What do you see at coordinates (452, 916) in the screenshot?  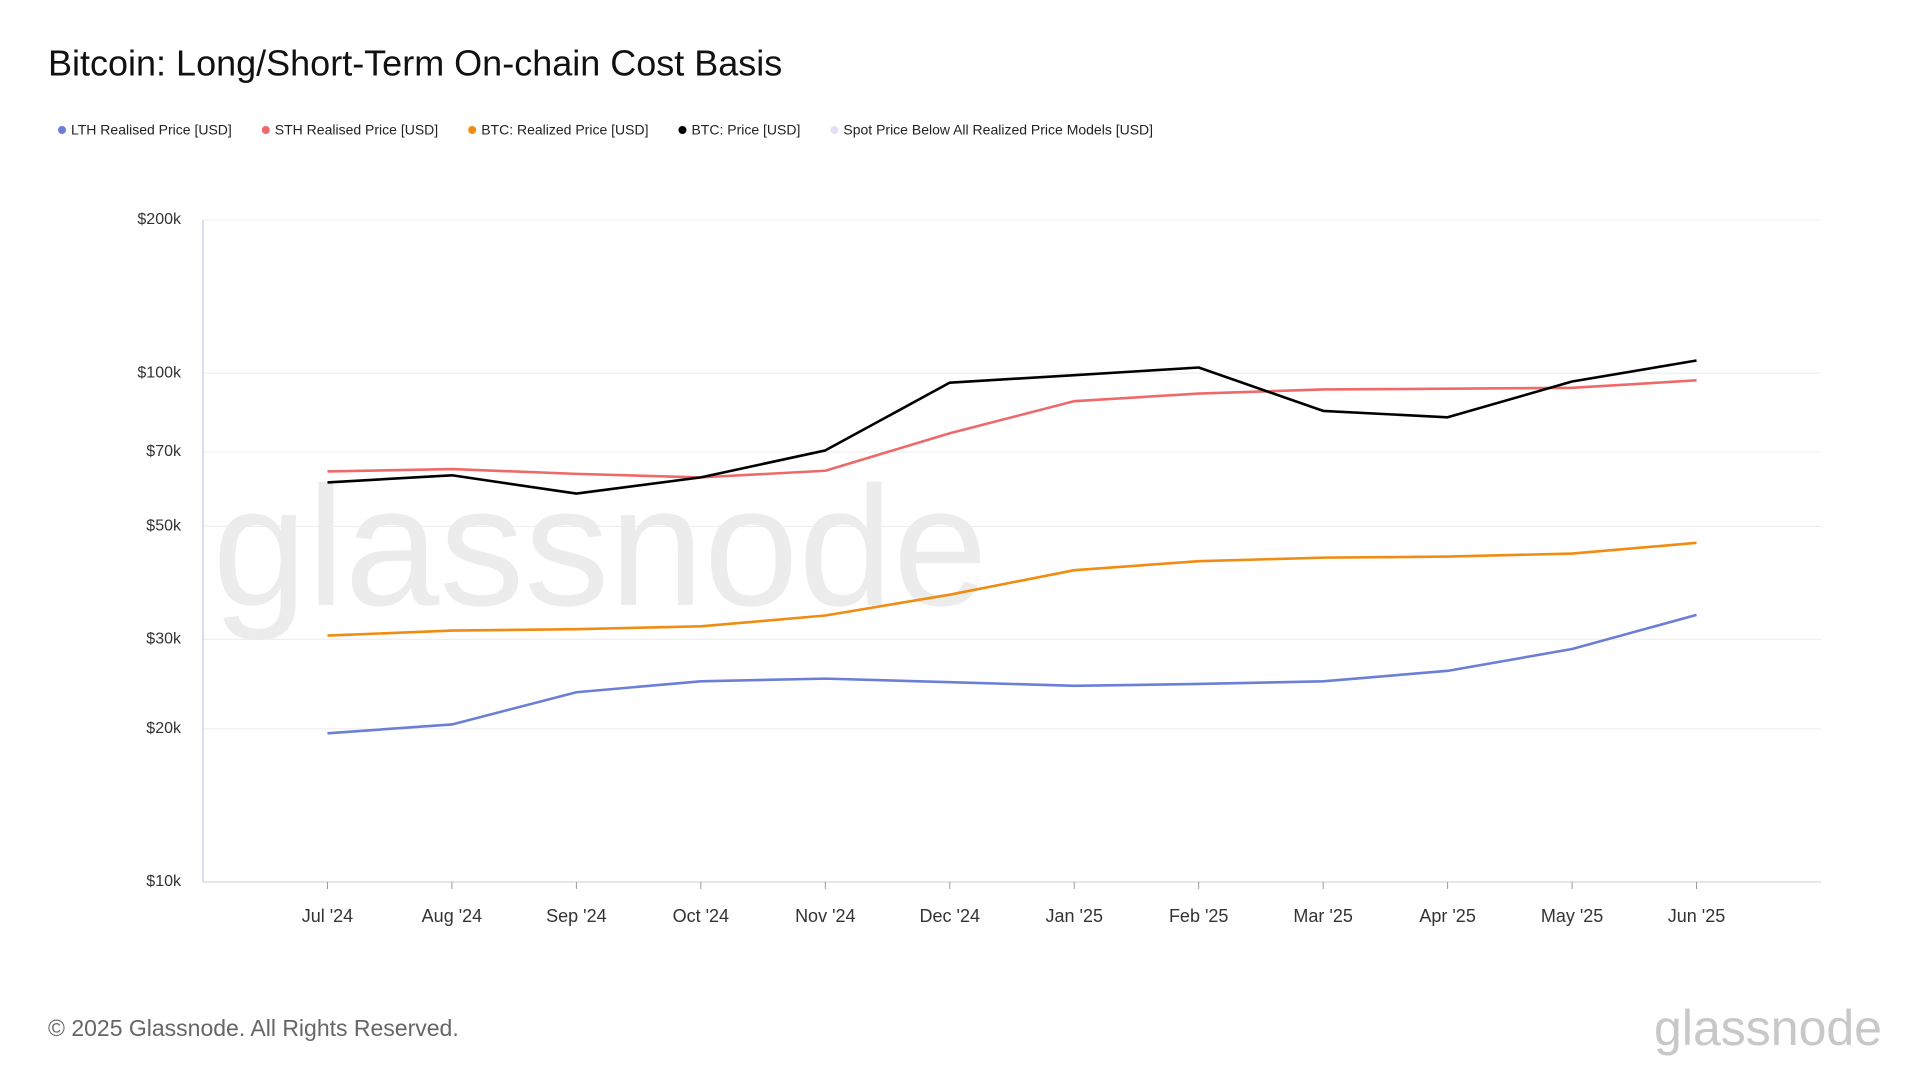 I see `x-tick-label: Aug '24` at bounding box center [452, 916].